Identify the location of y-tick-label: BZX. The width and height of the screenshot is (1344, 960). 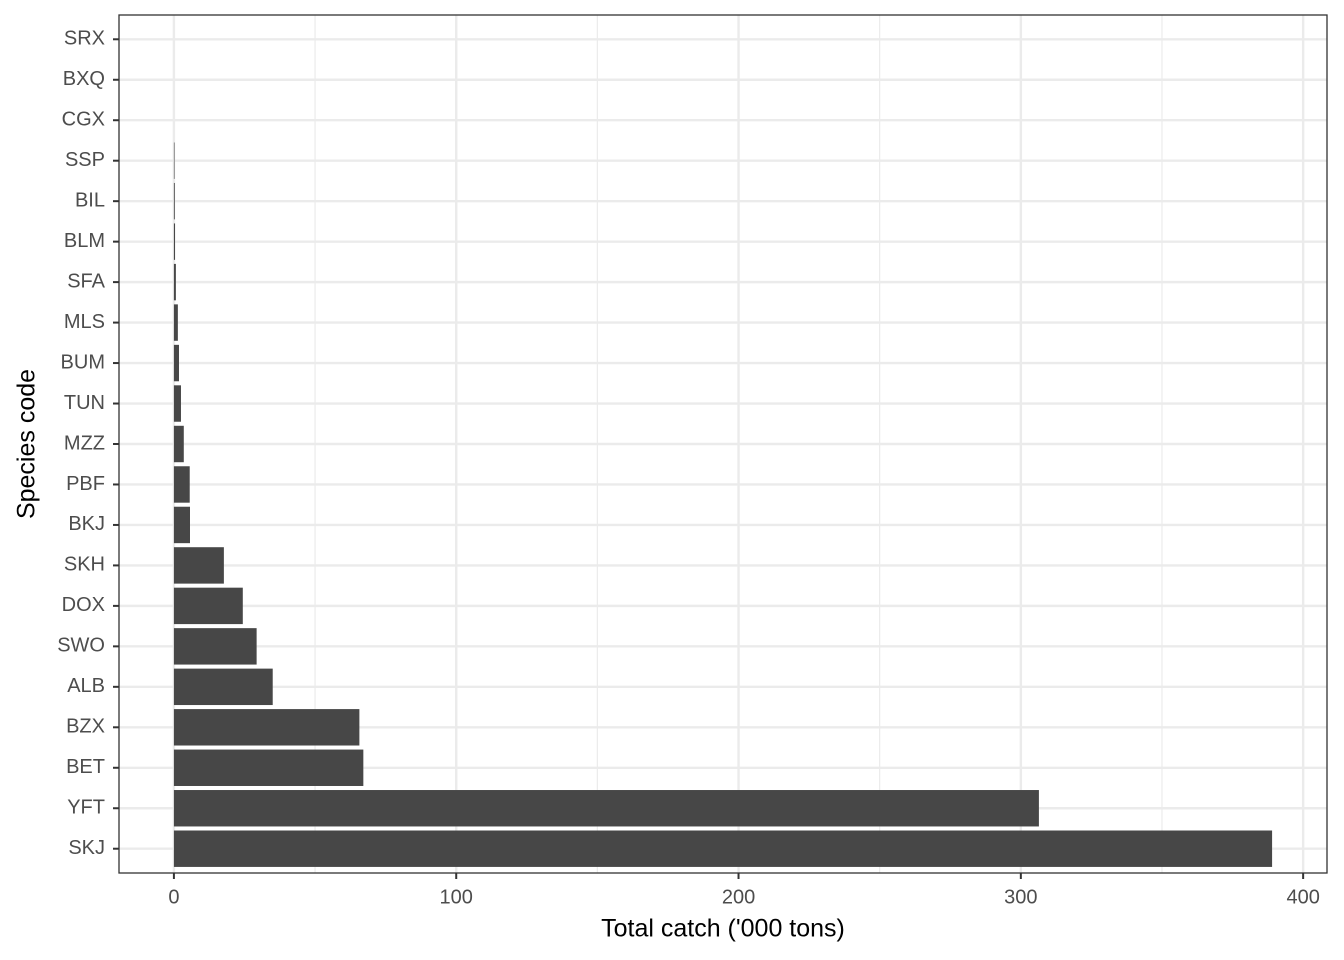
(85, 727).